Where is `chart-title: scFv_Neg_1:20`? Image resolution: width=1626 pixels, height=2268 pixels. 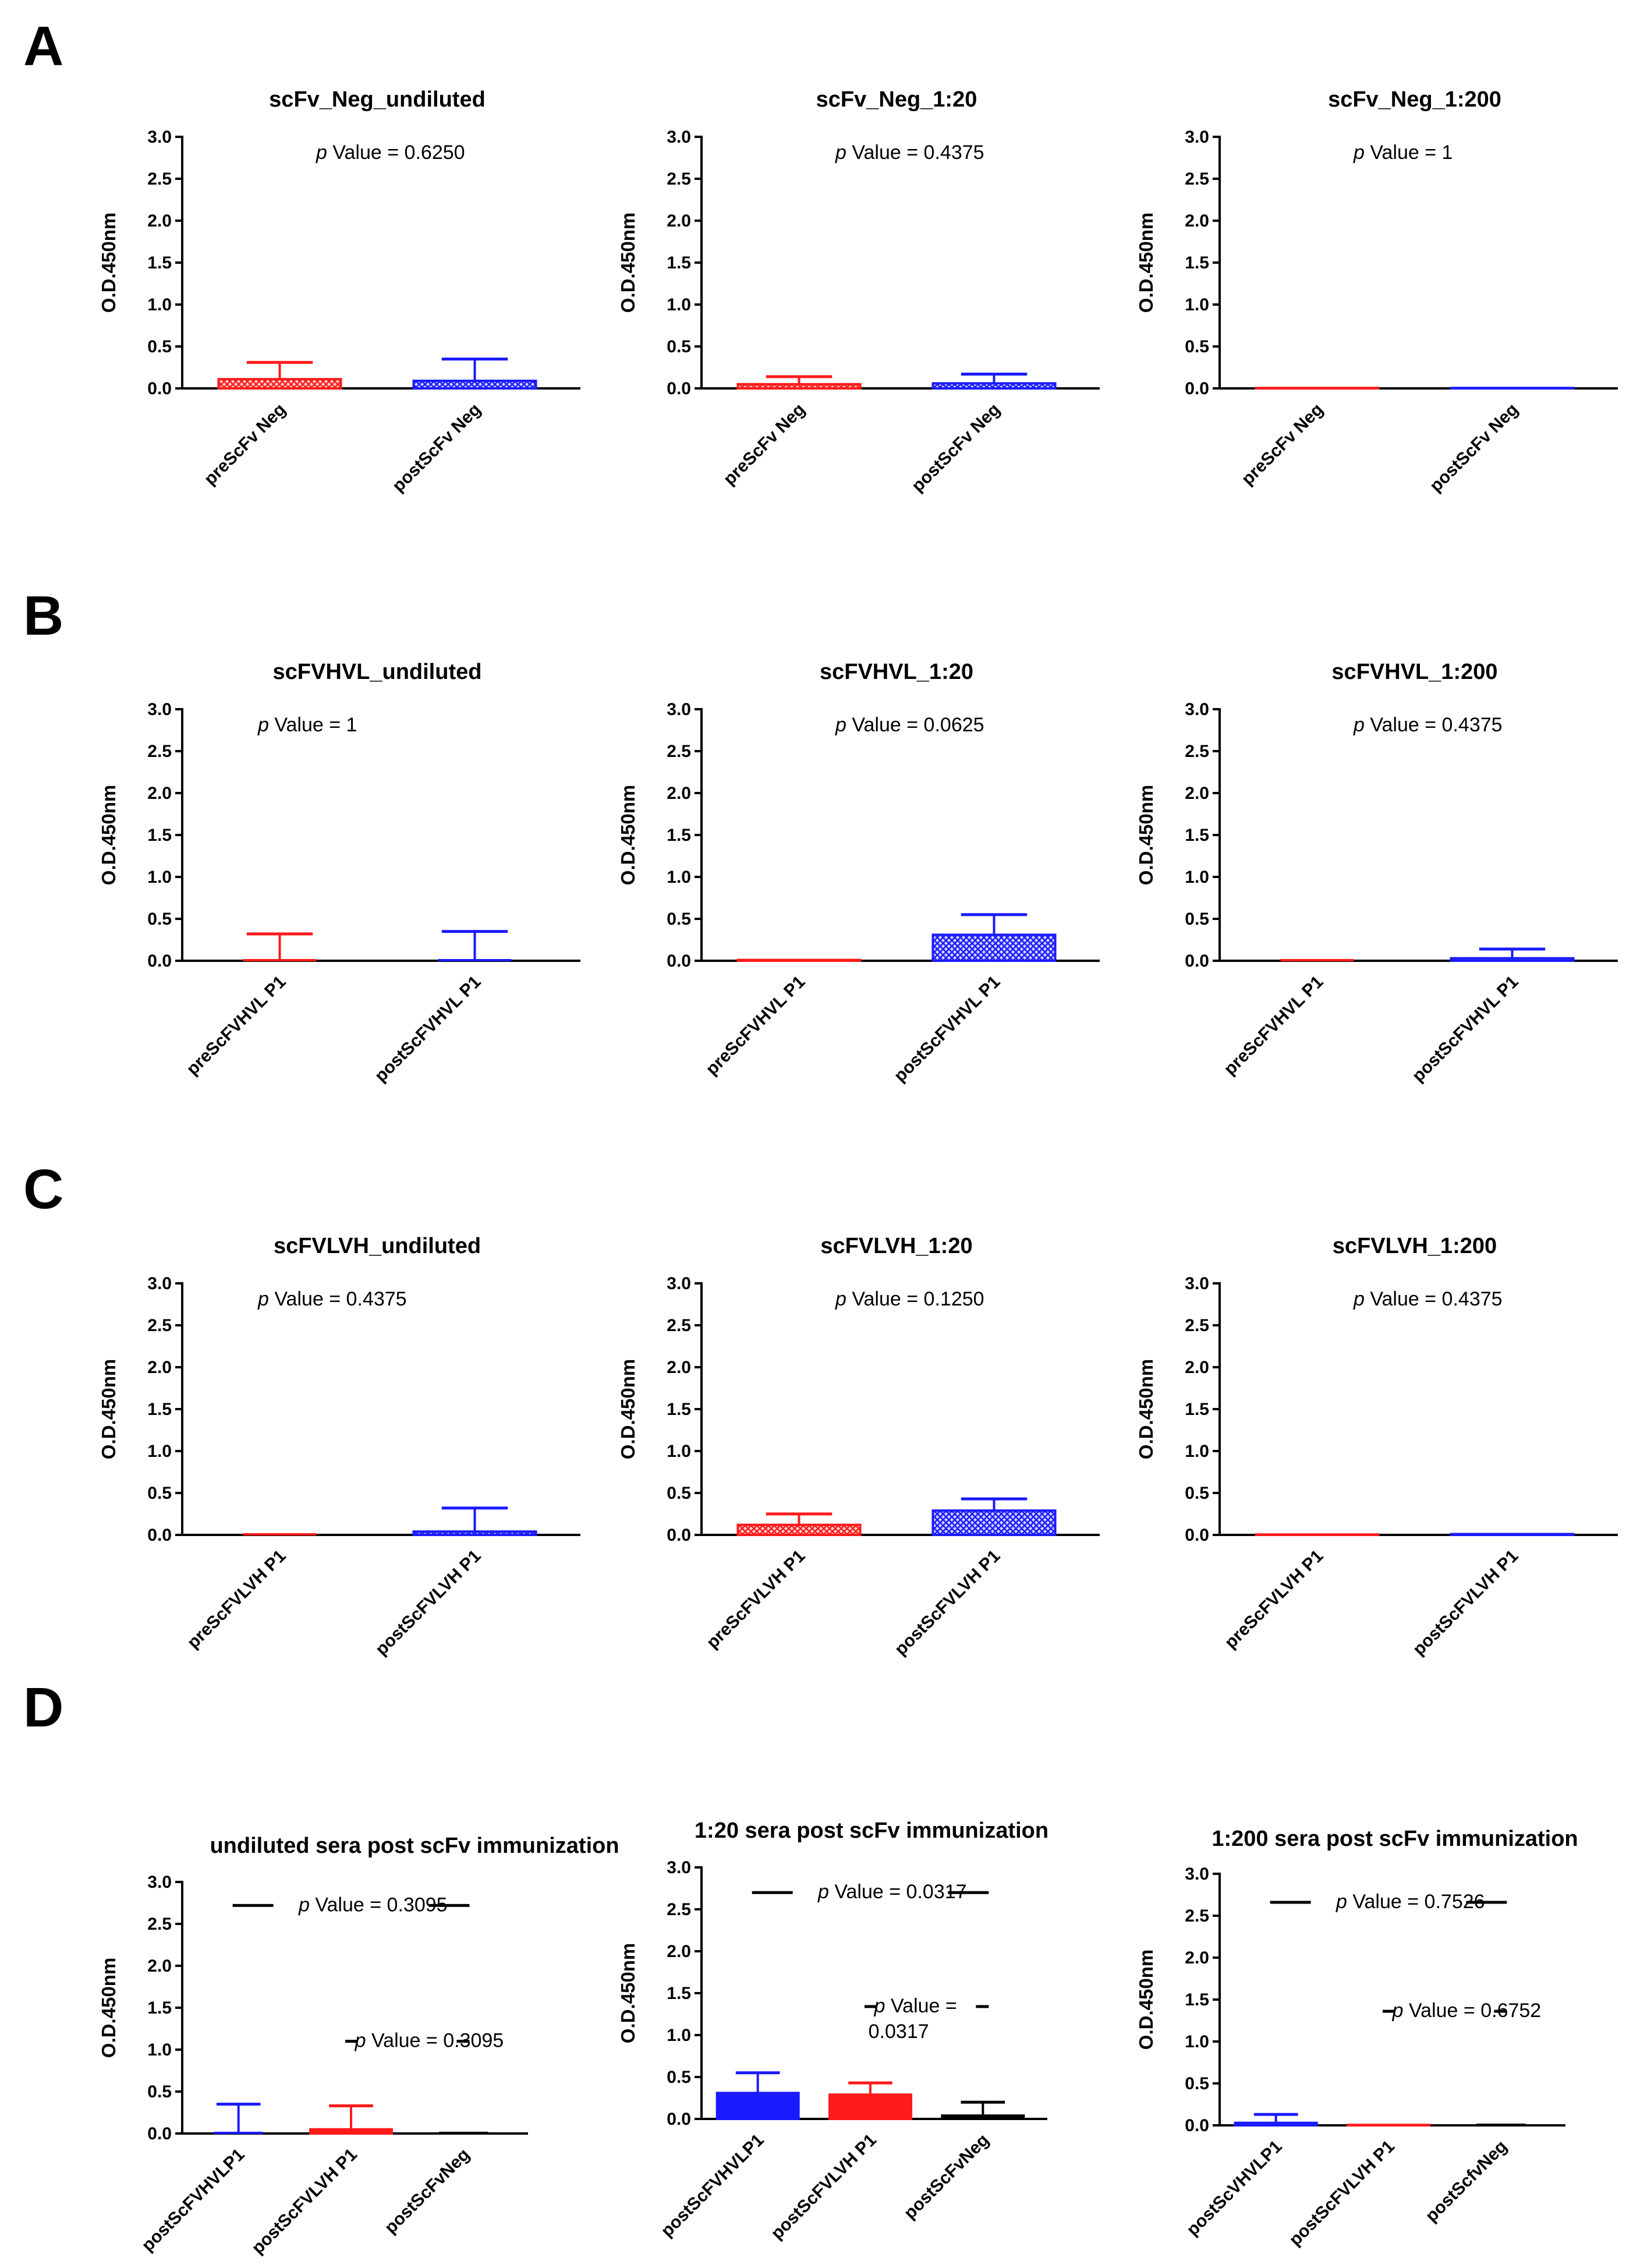
chart-title: scFv_Neg_1:20 is located at coordinates (896, 99).